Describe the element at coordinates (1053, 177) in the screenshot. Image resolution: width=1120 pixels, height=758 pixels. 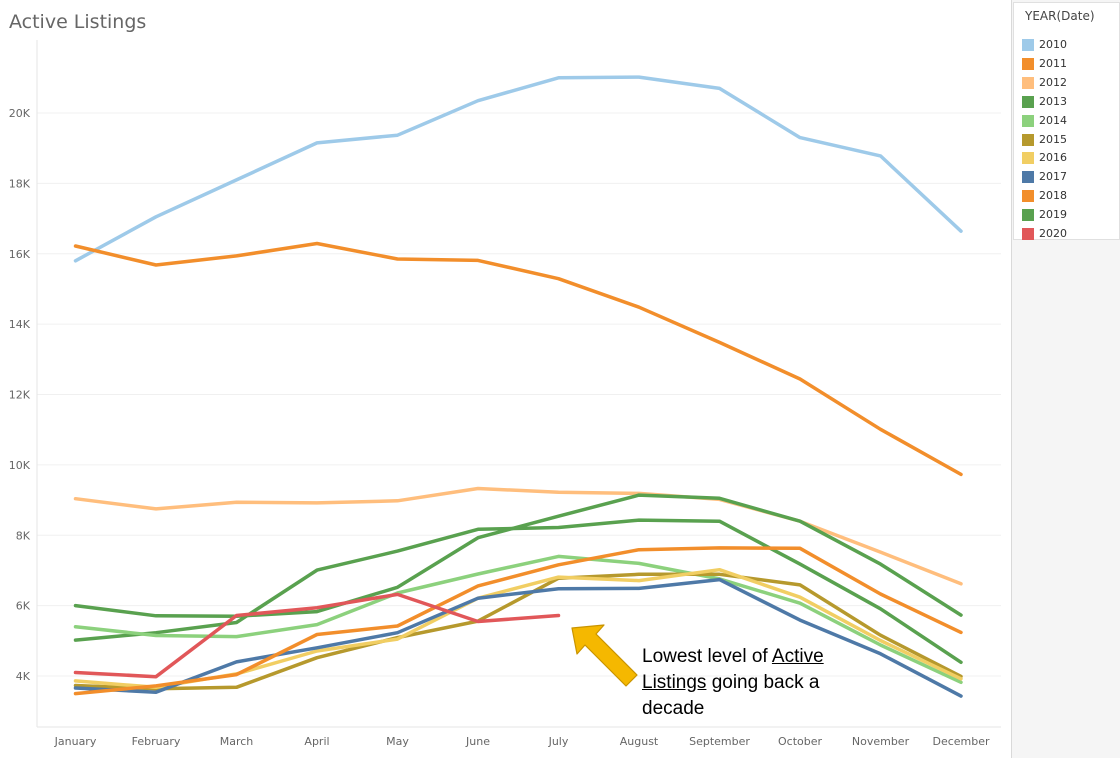
I see `legend-label: 2017` at that location.